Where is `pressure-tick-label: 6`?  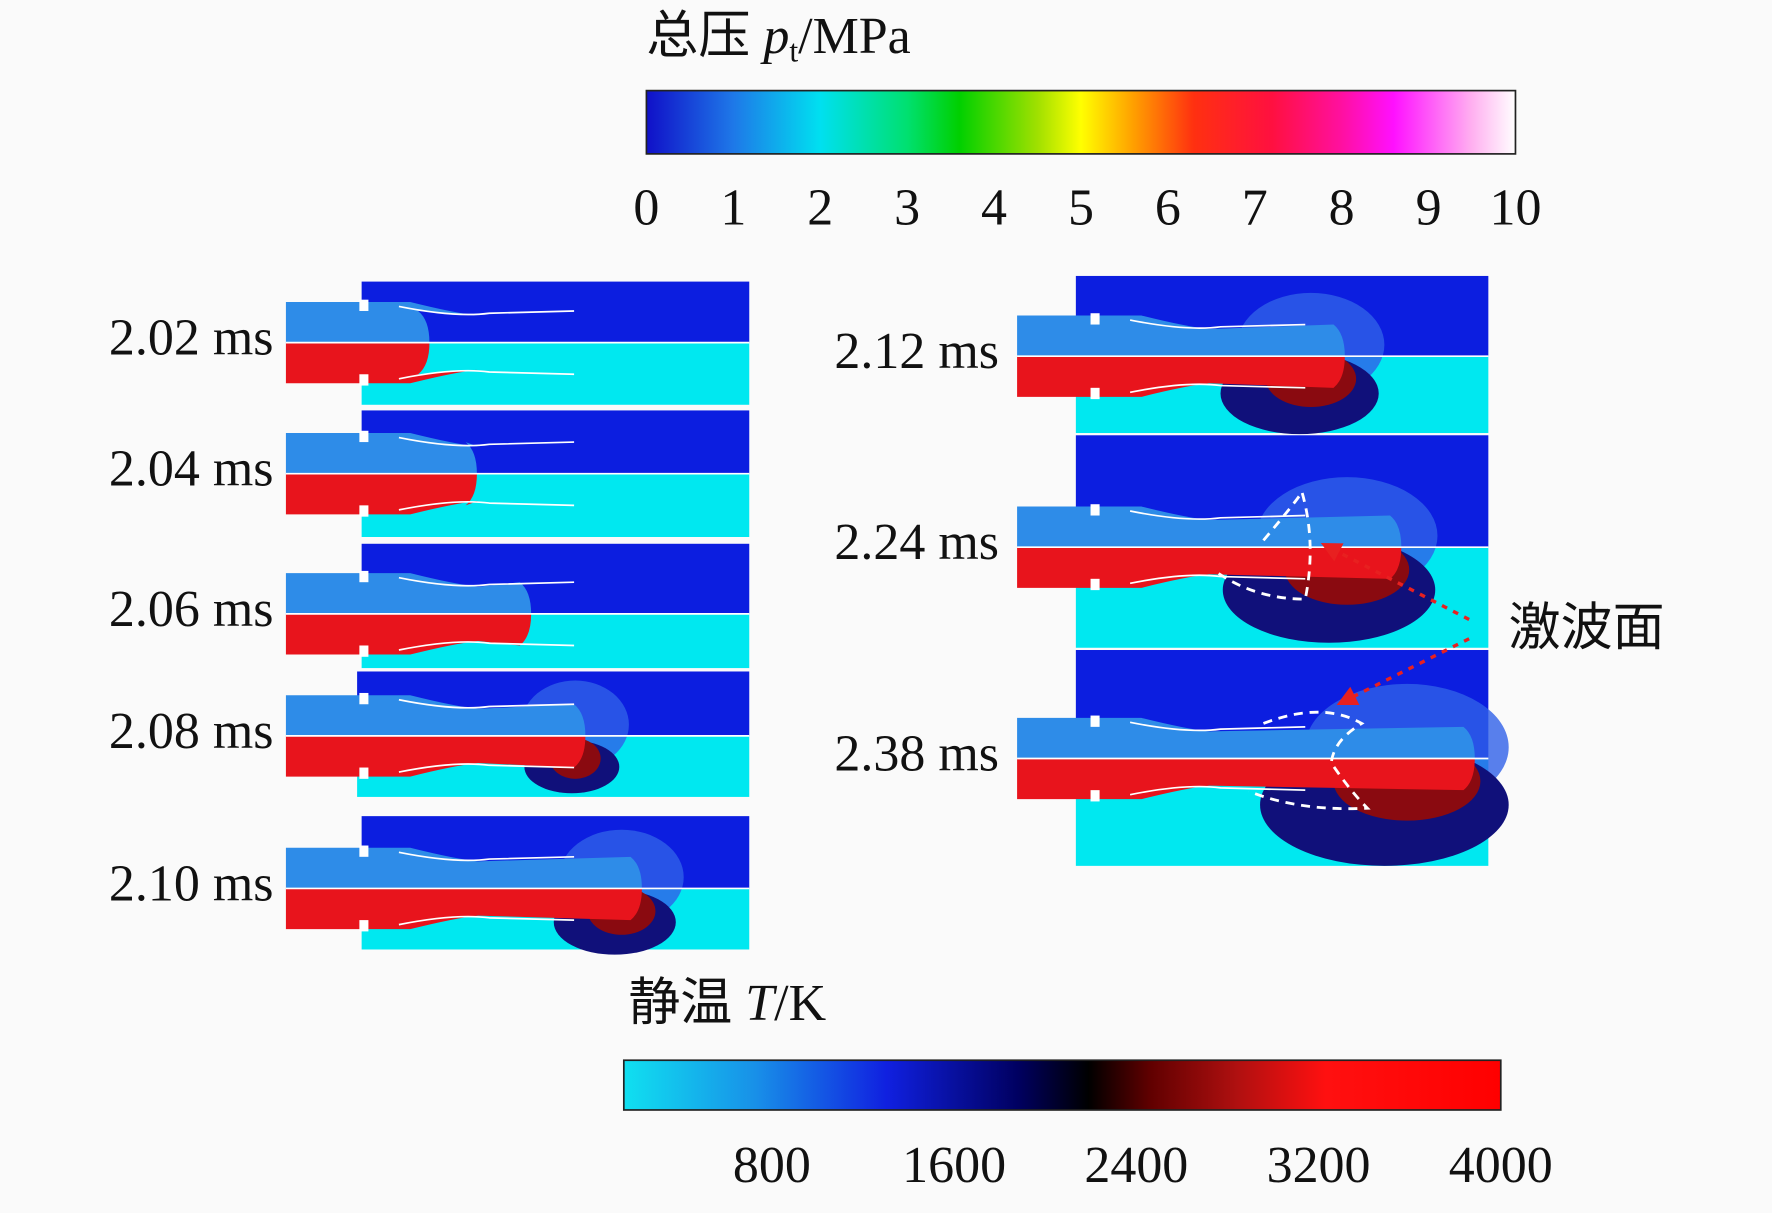 pressure-tick-label: 6 is located at coordinates (1168, 208).